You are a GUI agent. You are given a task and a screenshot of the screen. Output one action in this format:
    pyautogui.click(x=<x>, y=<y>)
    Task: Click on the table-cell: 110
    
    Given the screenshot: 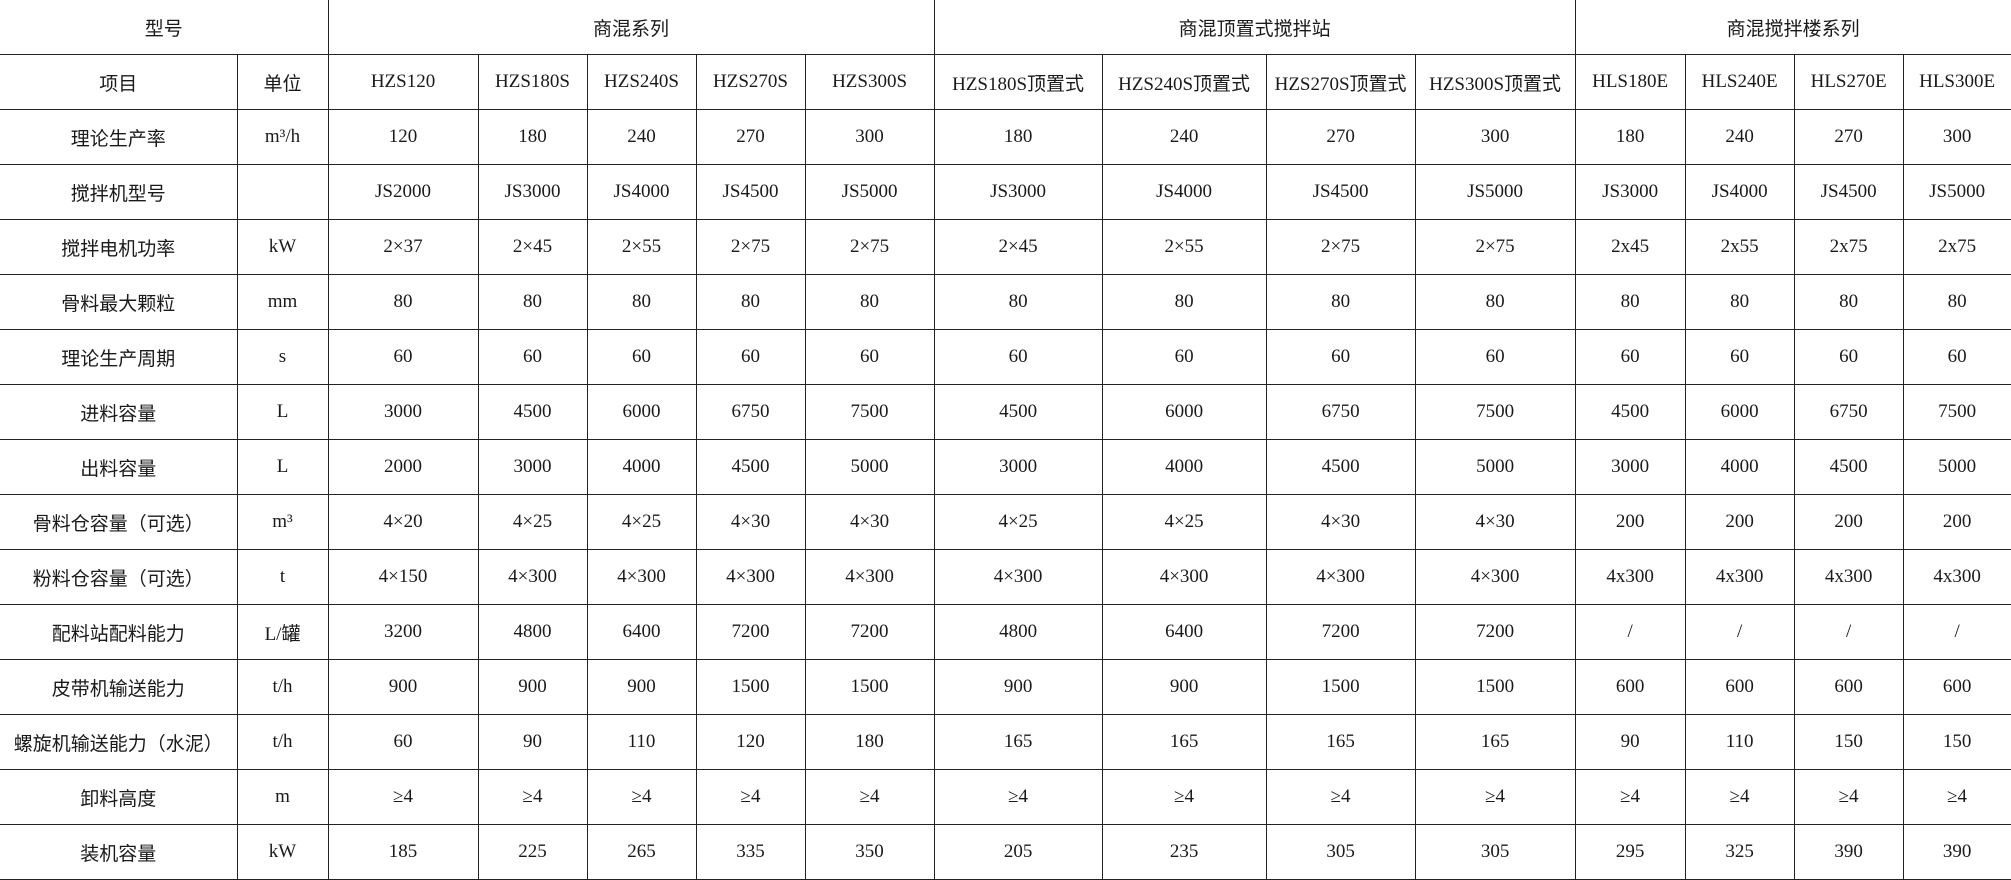 What is the action you would take?
    pyautogui.click(x=1739, y=742)
    